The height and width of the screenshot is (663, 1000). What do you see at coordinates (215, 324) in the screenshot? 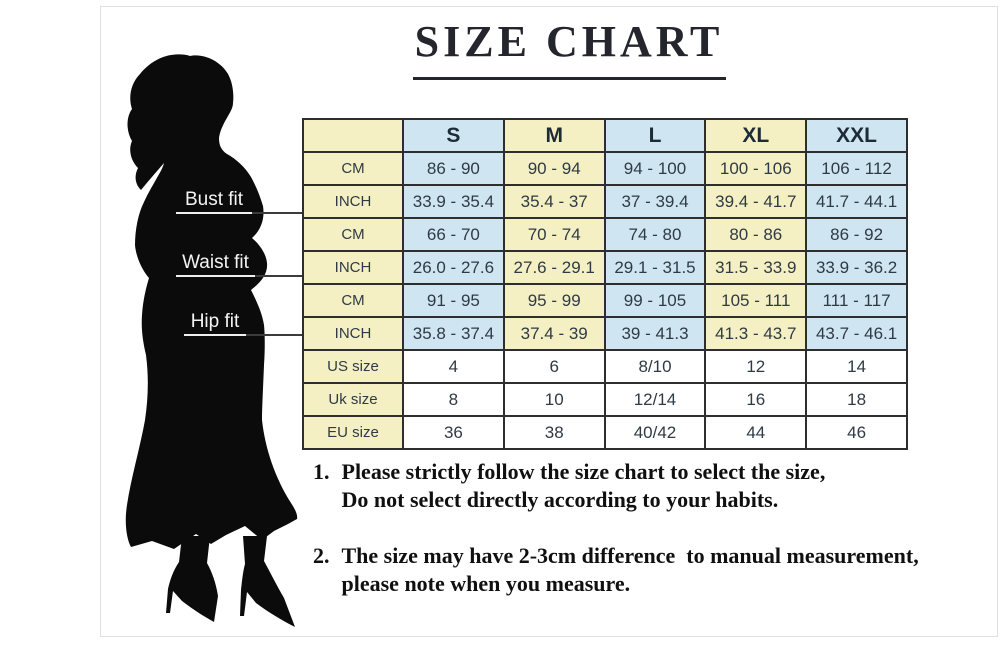
I see `hip-fit-label: Hip fit` at bounding box center [215, 324].